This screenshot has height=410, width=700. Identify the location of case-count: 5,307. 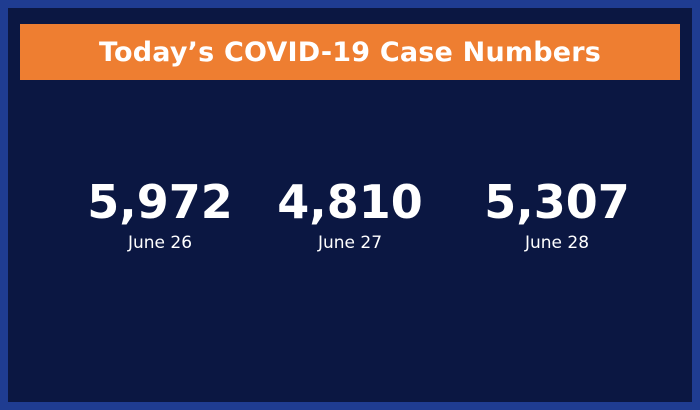
(557, 202).